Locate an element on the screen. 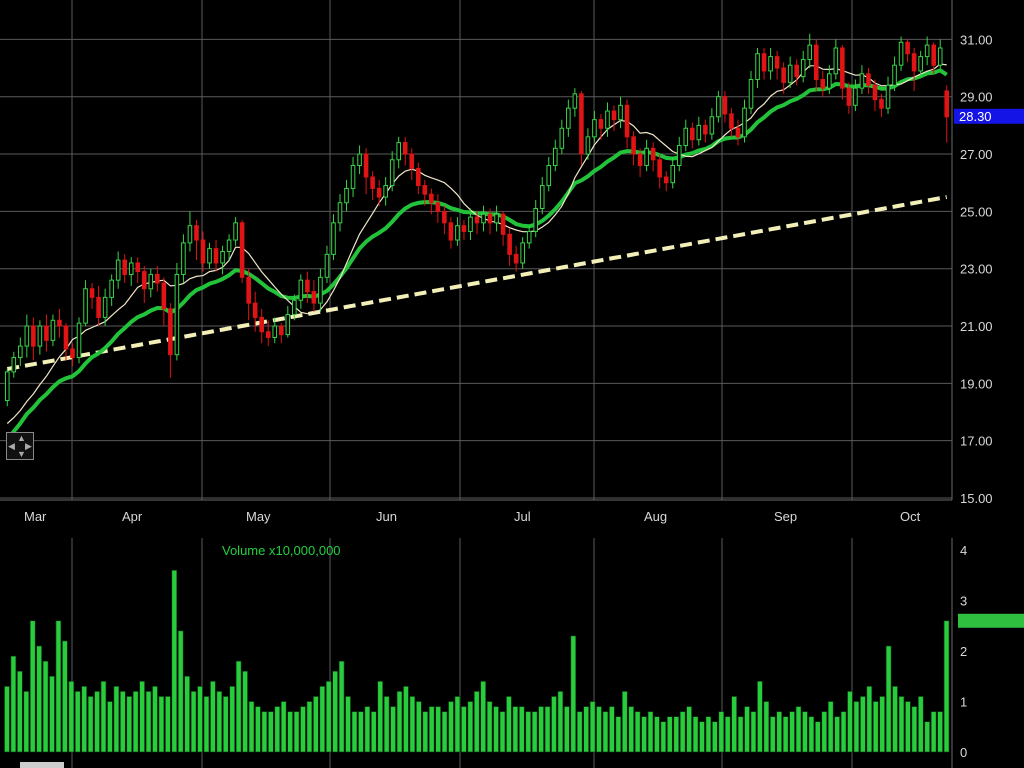 Image resolution: width=1024 pixels, height=768 pixels. price-tick-label: 27.00 is located at coordinates (976, 154).